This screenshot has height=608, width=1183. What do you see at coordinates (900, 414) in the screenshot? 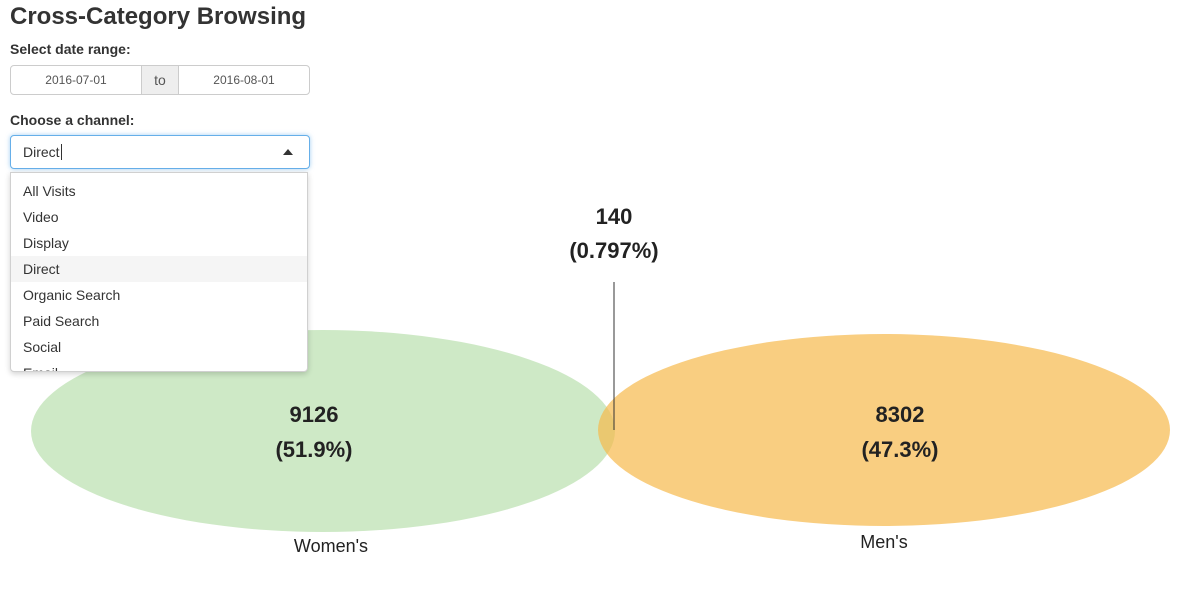
I see `mens-count: 8302` at bounding box center [900, 414].